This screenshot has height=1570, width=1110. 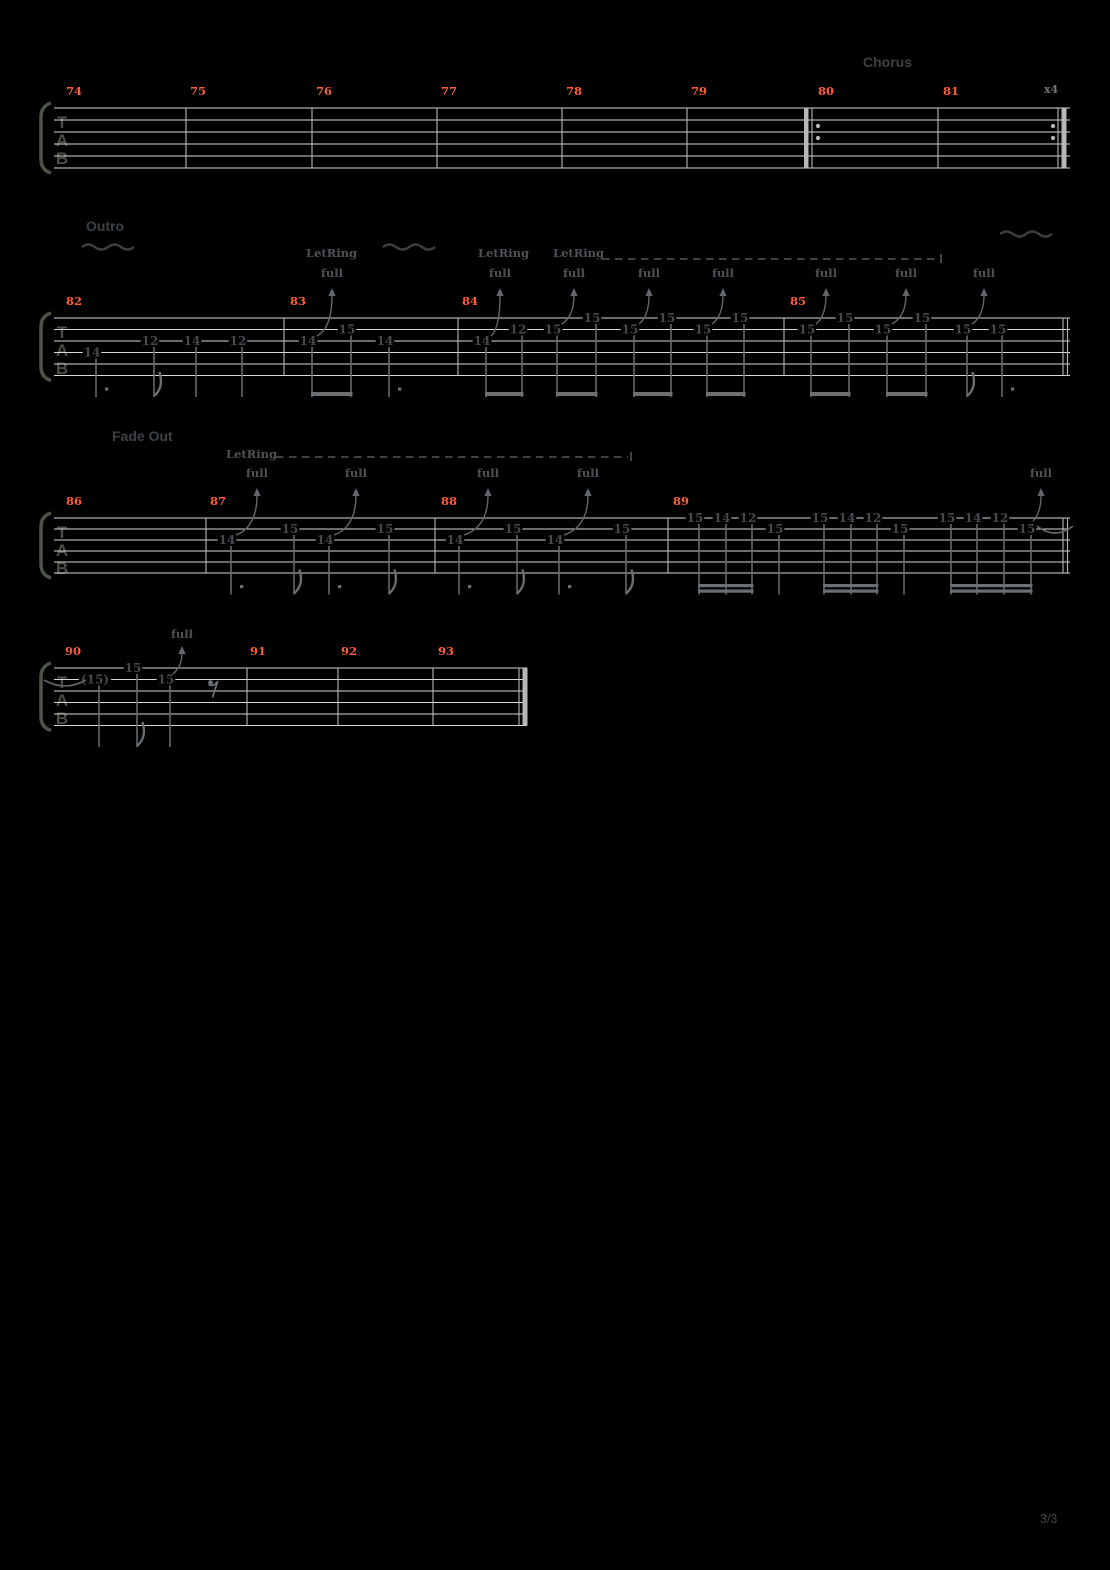 What do you see at coordinates (65, 683) in the screenshot?
I see `tie-curve` at bounding box center [65, 683].